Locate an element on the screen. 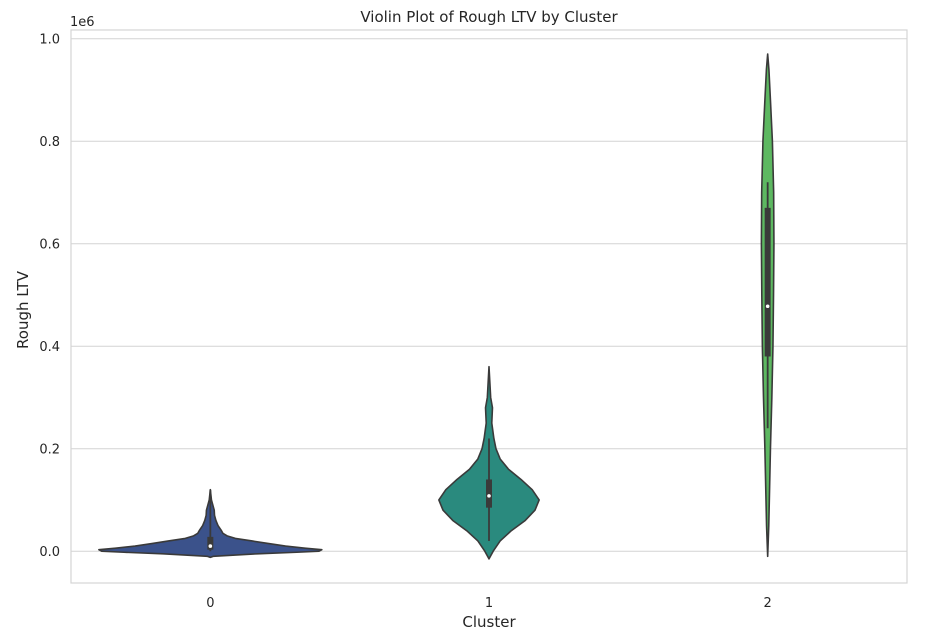  x-axis-label: Cluster is located at coordinates (489, 622).